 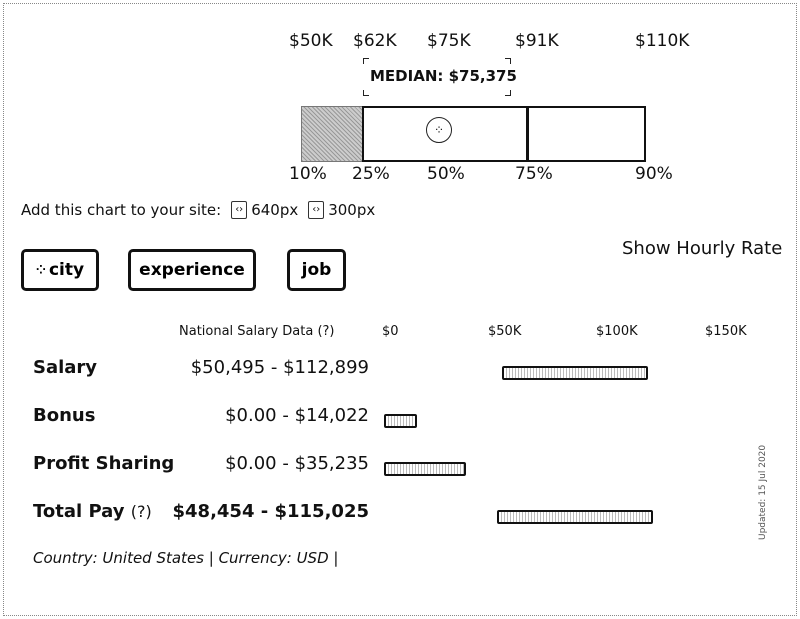 What do you see at coordinates (316, 270) in the screenshot?
I see `job-filter-button: job` at bounding box center [316, 270].